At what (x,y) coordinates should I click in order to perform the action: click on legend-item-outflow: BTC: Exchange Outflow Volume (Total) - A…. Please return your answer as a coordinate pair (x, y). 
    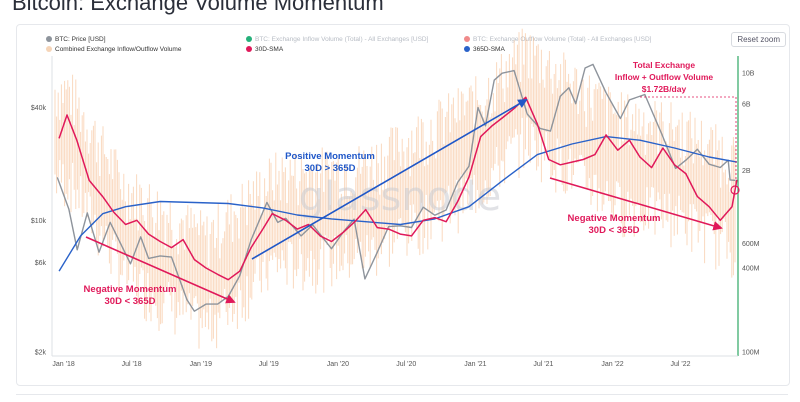
    Looking at the image, I should click on (557, 39).